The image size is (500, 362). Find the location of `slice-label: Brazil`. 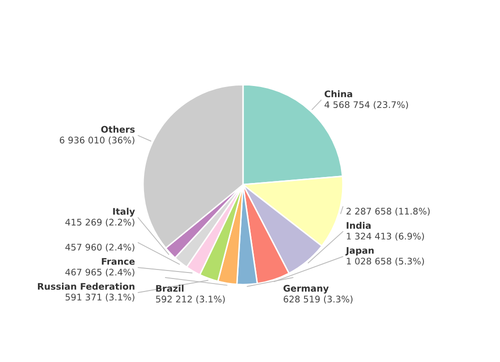

slice-label: Brazil is located at coordinates (170, 288).